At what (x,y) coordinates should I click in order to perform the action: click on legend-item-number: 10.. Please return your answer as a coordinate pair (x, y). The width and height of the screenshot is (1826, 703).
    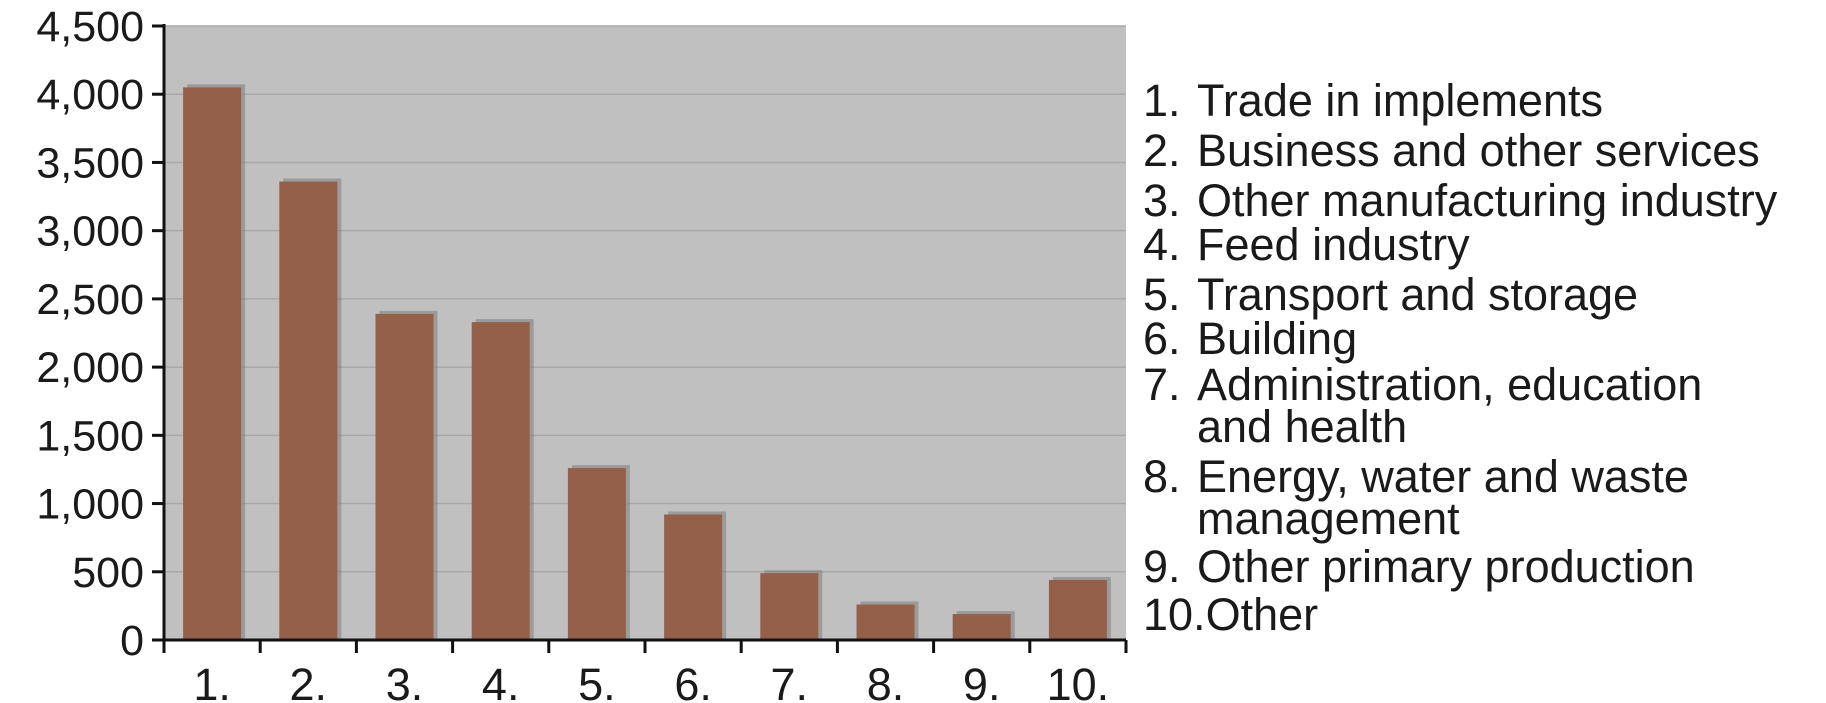
    Looking at the image, I should click on (1174, 614).